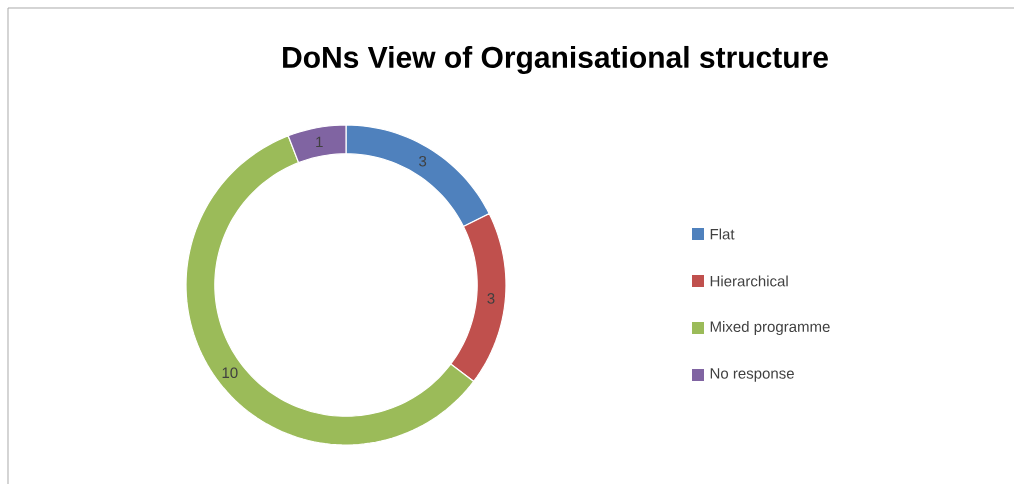  Describe the element at coordinates (555, 60) in the screenshot. I see `chart-title: DoNs View of Organisational structure` at that location.